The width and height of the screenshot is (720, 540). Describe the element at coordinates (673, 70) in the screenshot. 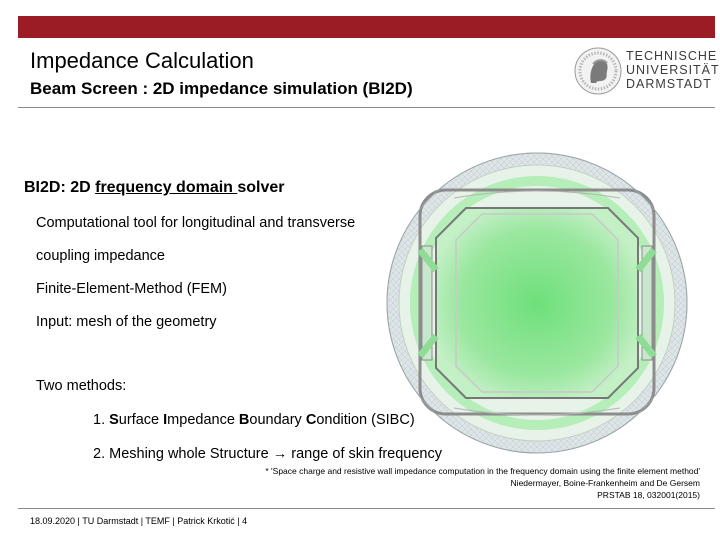

I see `university-logo-text: TECHNISCHE UNIVERSITÄT DARMSTADT` at that location.